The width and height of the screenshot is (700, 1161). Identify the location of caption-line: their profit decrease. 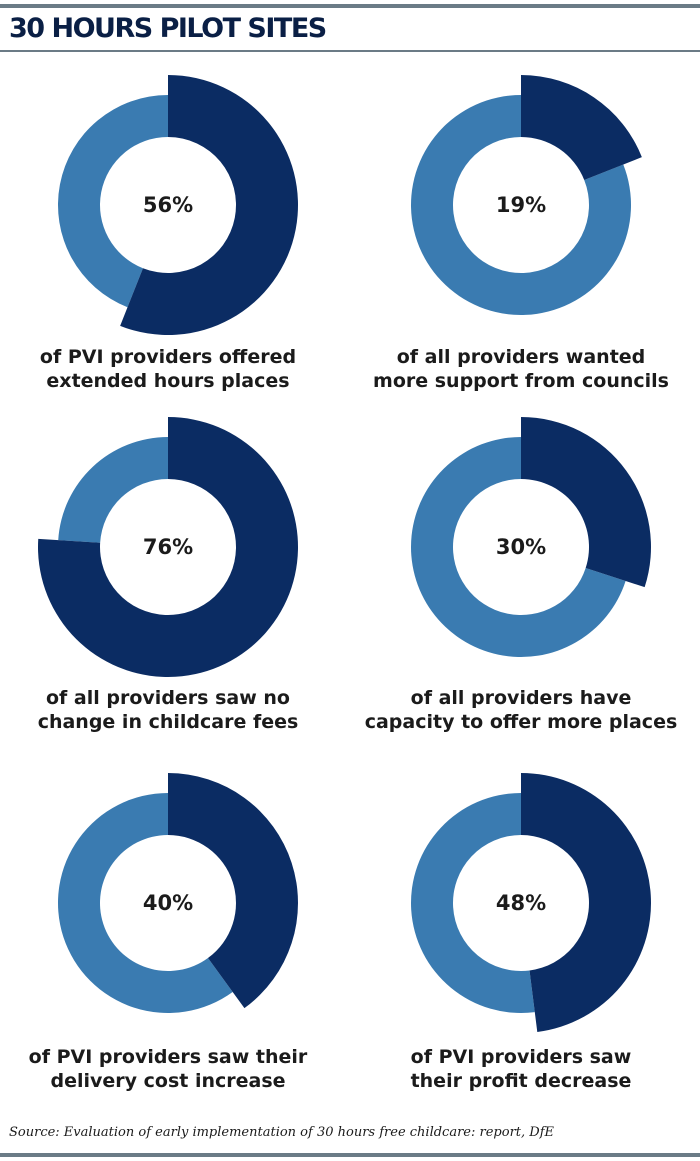
(521, 1081).